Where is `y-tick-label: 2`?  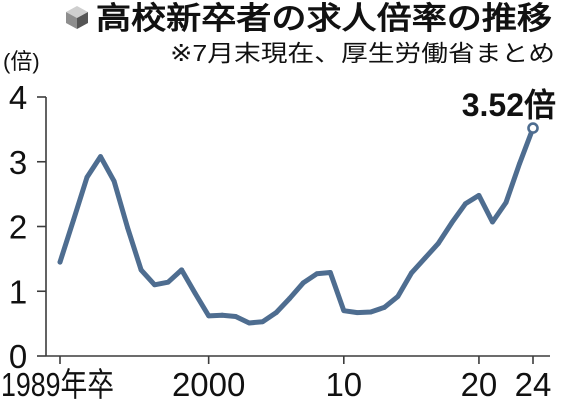 y-tick-label: 2 is located at coordinates (18, 227).